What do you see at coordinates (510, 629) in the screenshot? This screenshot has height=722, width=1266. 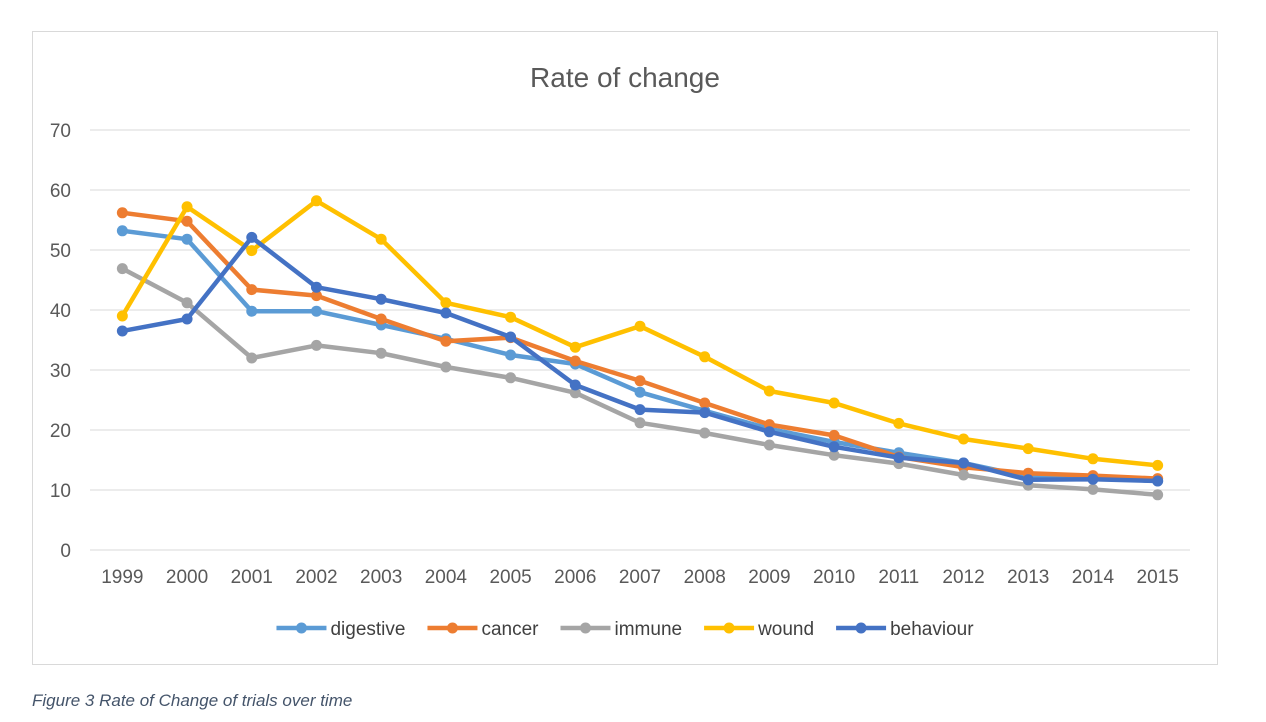 I see `legend-label: cancer` at bounding box center [510, 629].